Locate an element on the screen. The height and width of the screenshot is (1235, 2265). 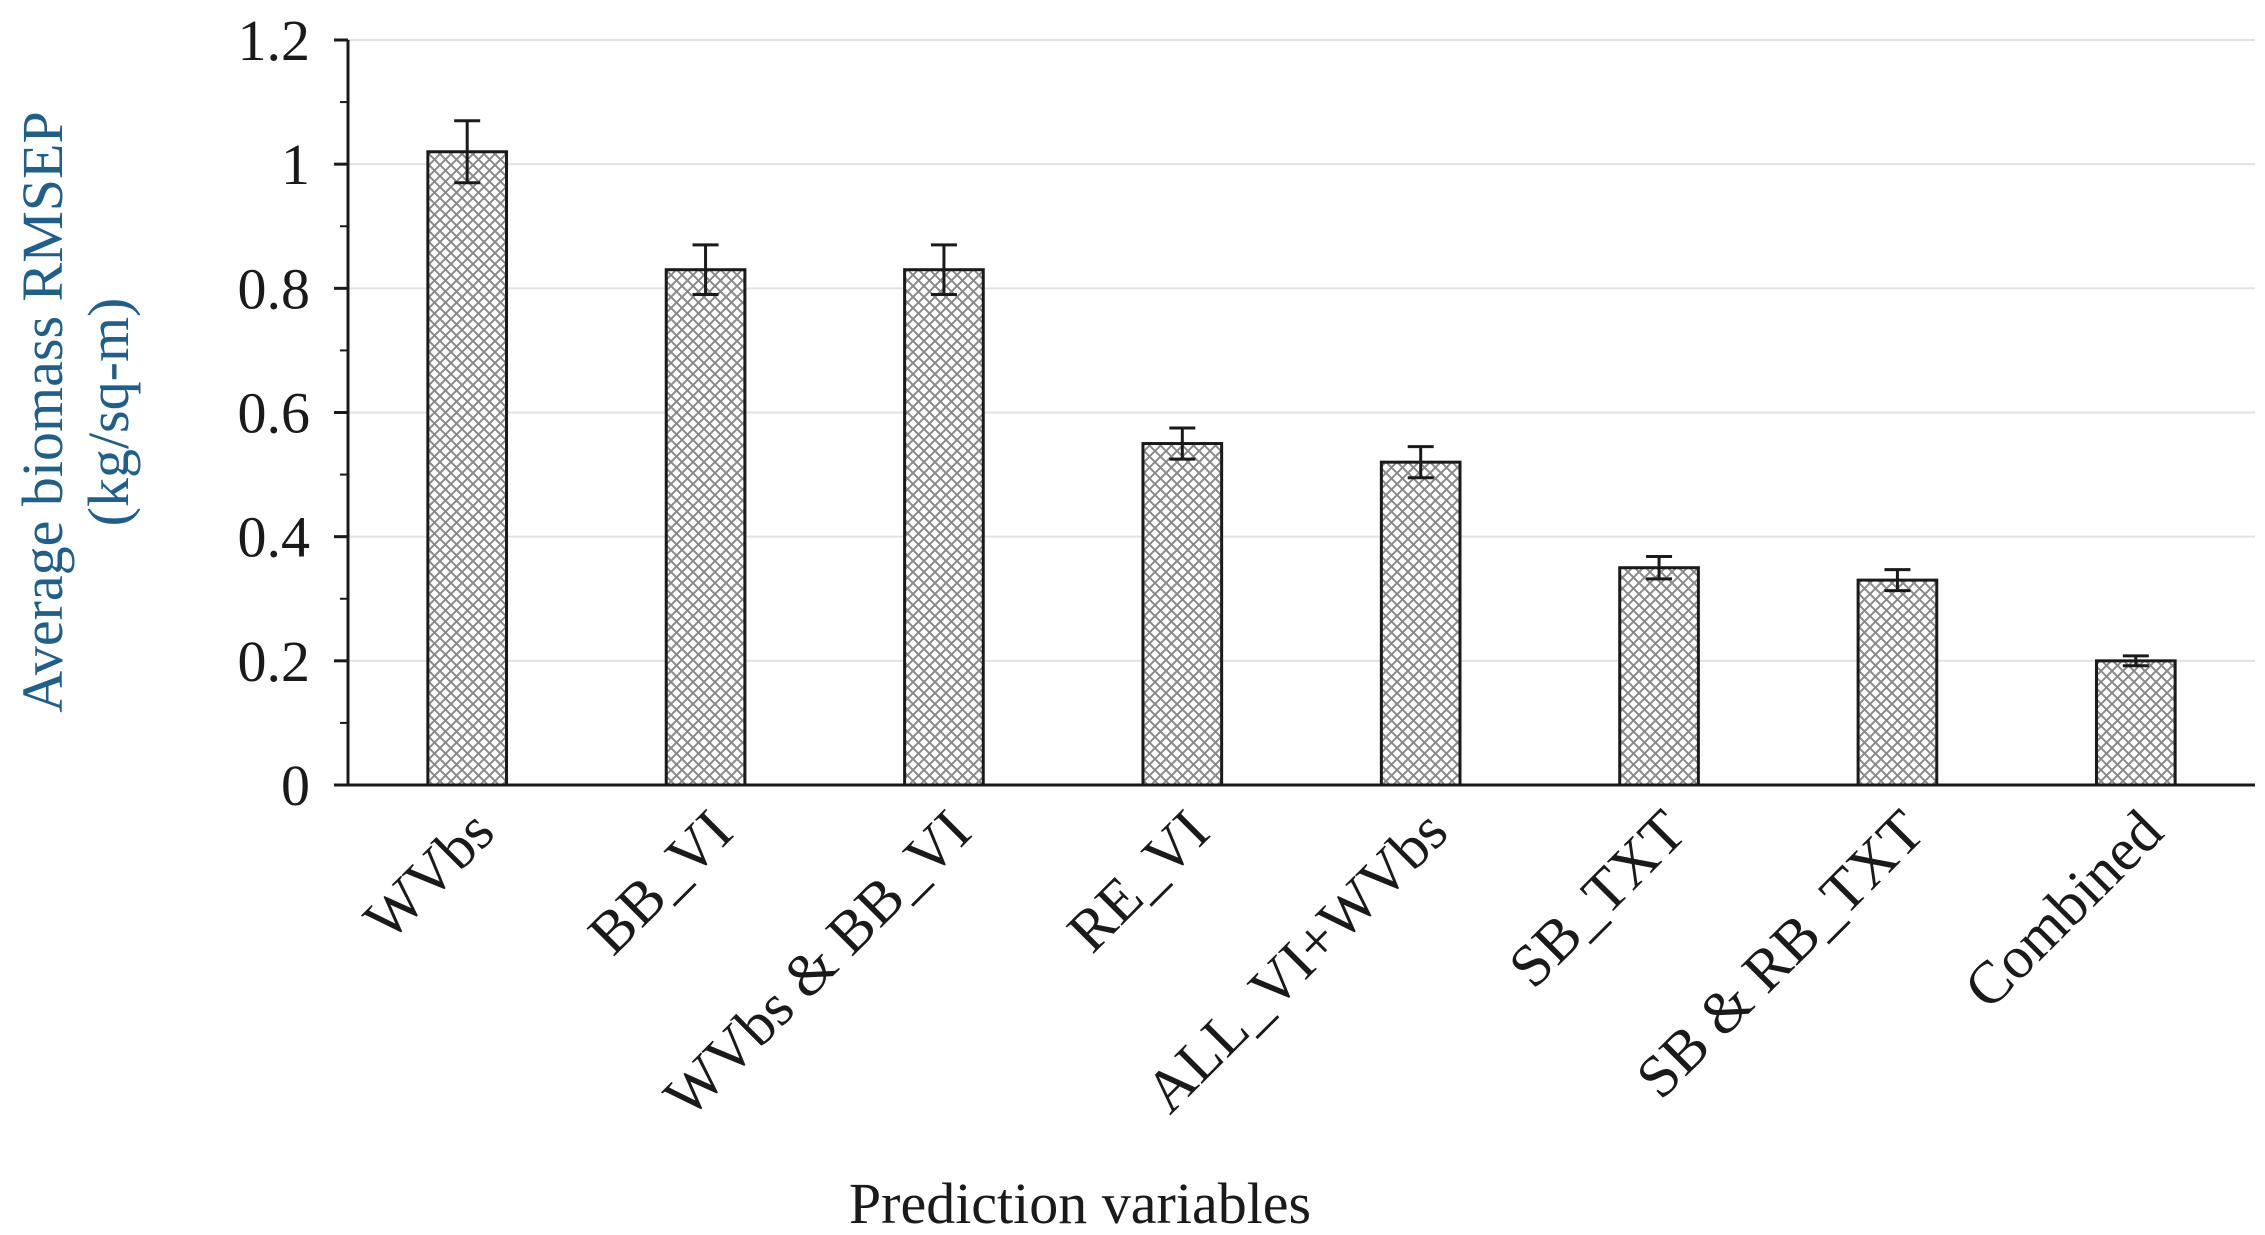
bar-wvbs is located at coordinates (467, 468).